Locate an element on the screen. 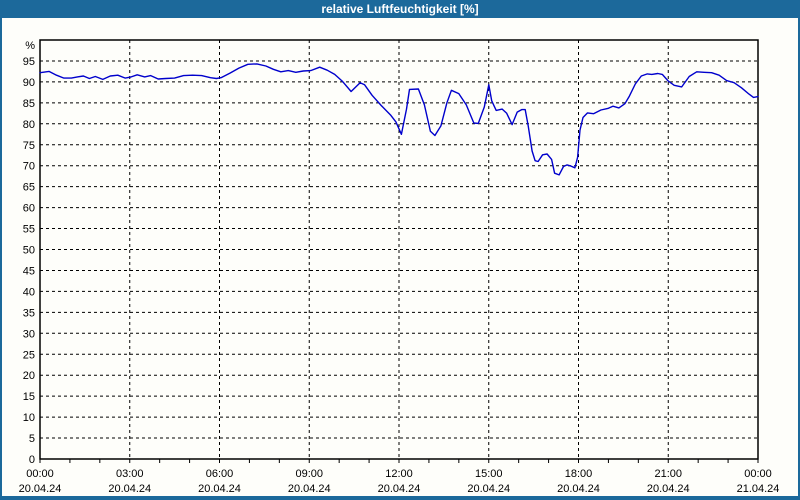 The height and width of the screenshot is (500, 800). y-tick-label: 0 is located at coordinates (32, 460).